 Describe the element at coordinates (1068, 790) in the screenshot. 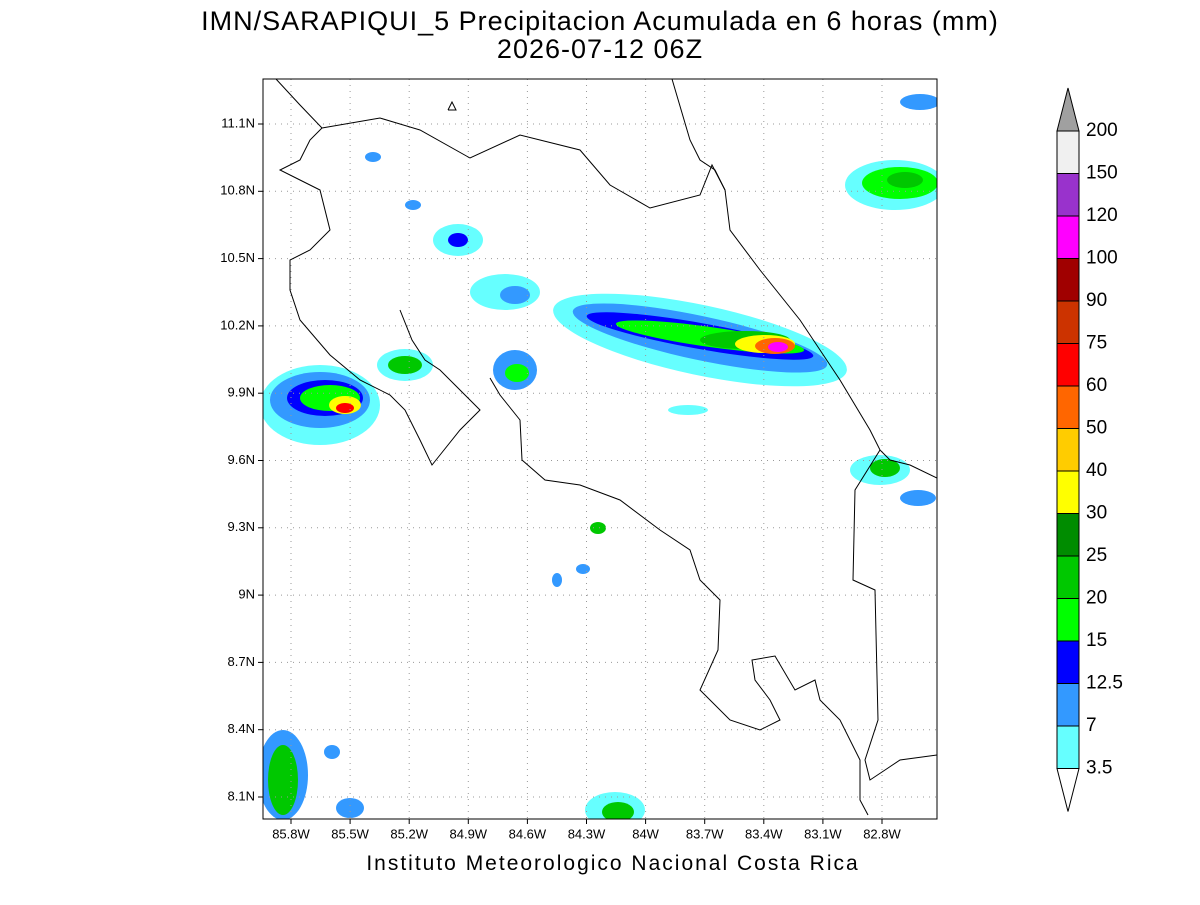

I see `colorbar-underflow` at that location.